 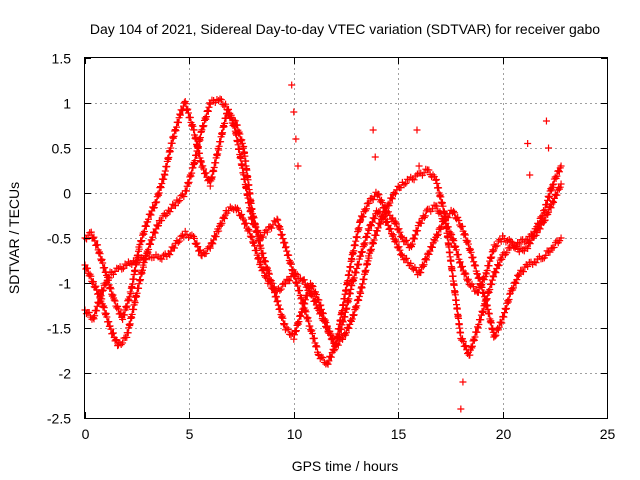 What do you see at coordinates (65, 284) in the screenshot?
I see `y-tick-label: -1` at bounding box center [65, 284].